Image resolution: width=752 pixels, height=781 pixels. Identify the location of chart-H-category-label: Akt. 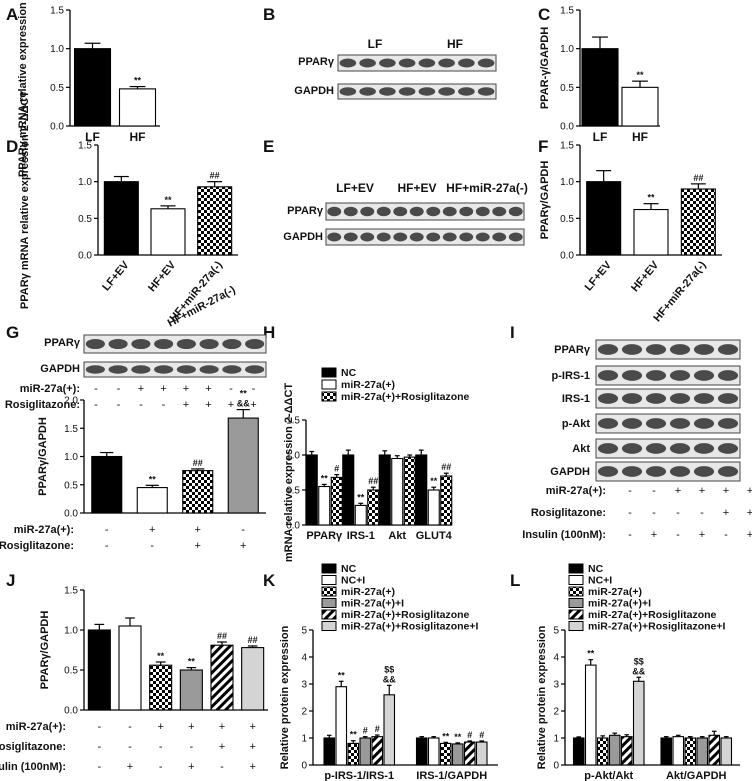
(397, 536).